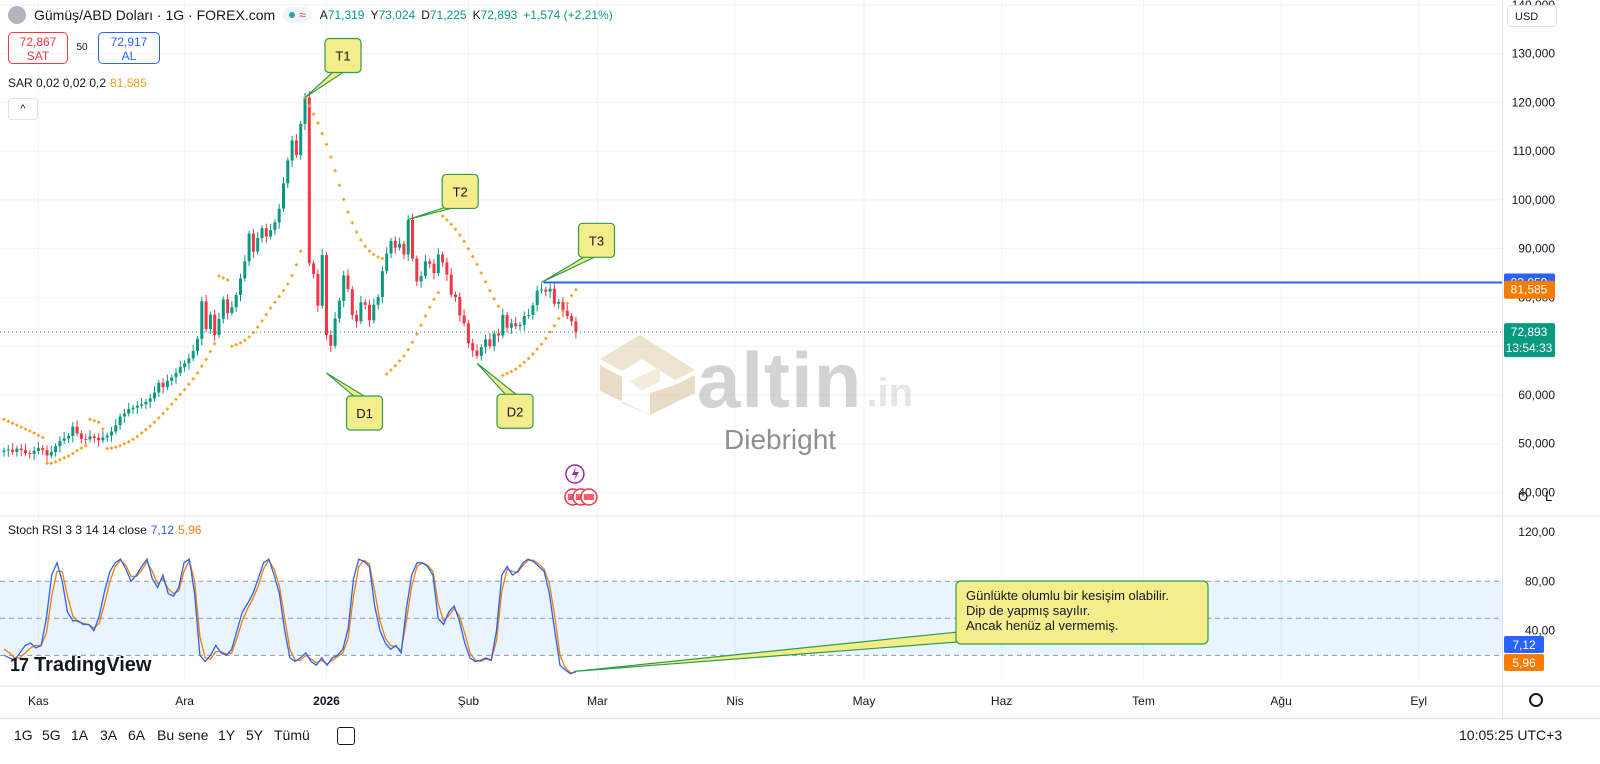  I want to click on sell-label: SAT, so click(38, 56).